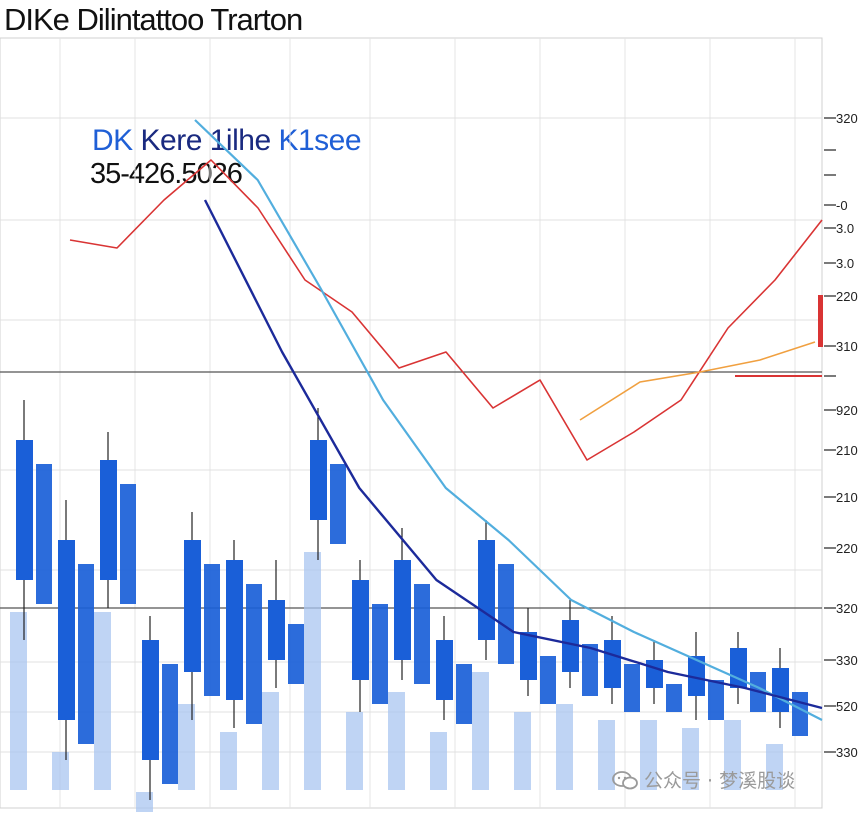  I want to click on subtitle-part-3: 1ilhe, so click(240, 140).